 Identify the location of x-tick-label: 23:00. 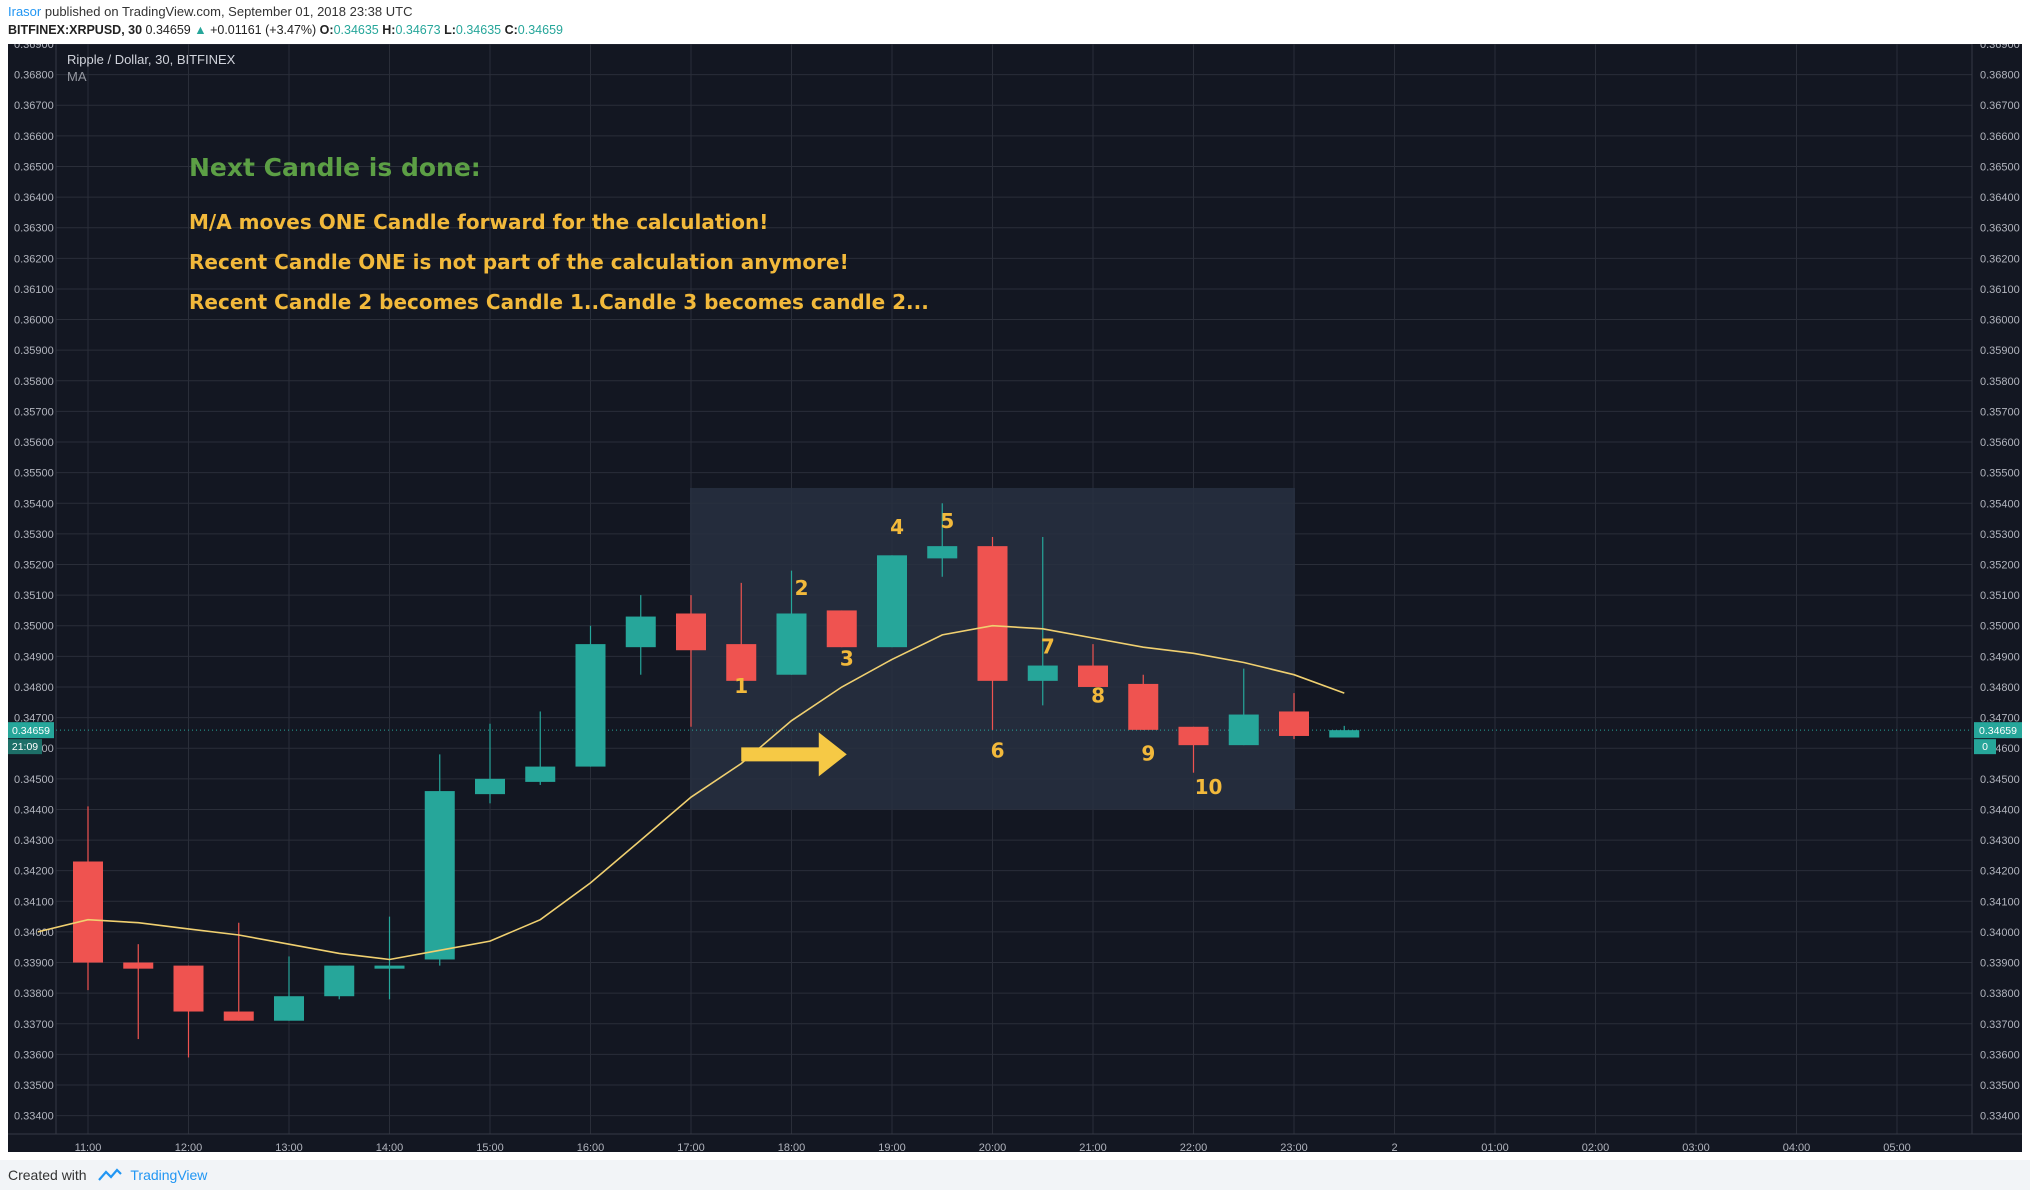
(1294, 1148).